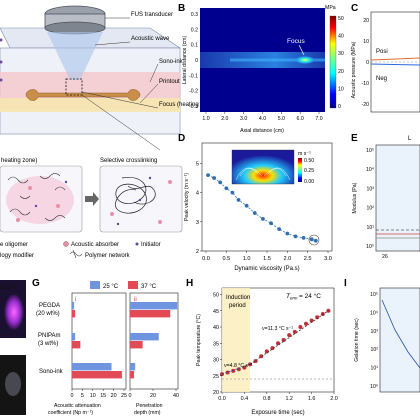 The height and width of the screenshot is (420, 420). Describe the element at coordinates (357, 340) in the screenshot. I see `i-ylabel: Gelation time (sec)` at that location.